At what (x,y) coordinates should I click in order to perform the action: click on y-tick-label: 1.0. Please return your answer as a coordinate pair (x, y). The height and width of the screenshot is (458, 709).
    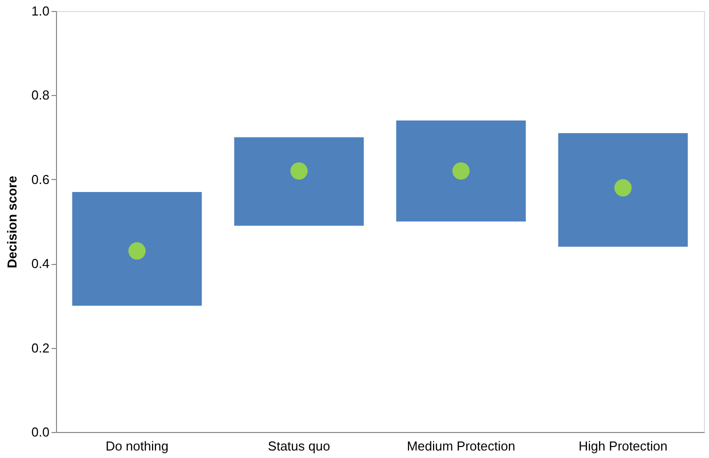
    Looking at the image, I should click on (40, 11).